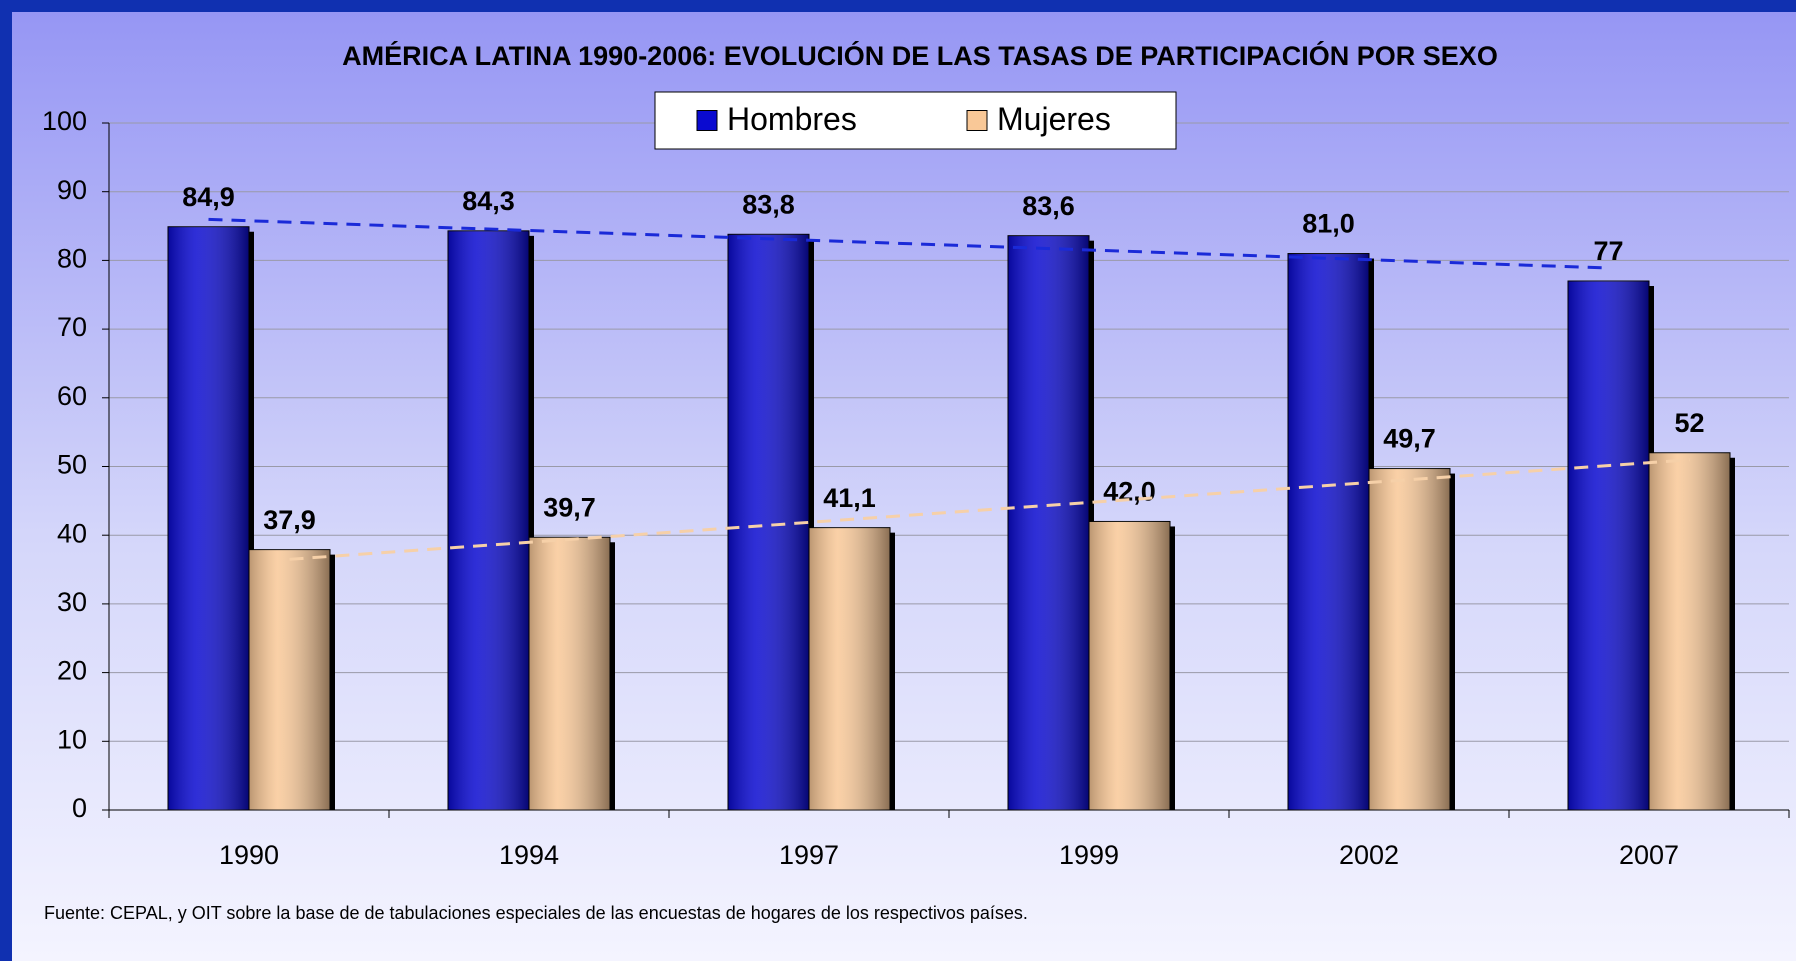 This screenshot has width=1796, height=961. Describe the element at coordinates (1689, 423) in the screenshot. I see `value-label: 52` at that location.